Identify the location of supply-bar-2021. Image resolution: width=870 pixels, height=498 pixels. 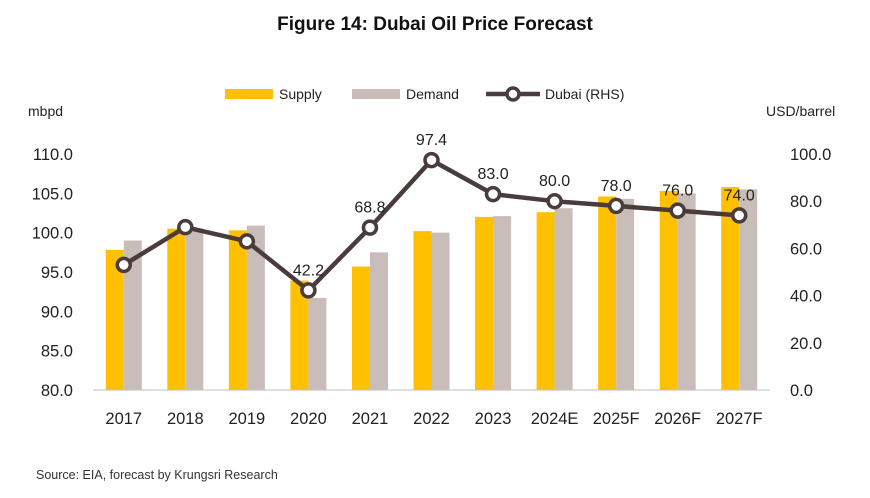
(360, 328).